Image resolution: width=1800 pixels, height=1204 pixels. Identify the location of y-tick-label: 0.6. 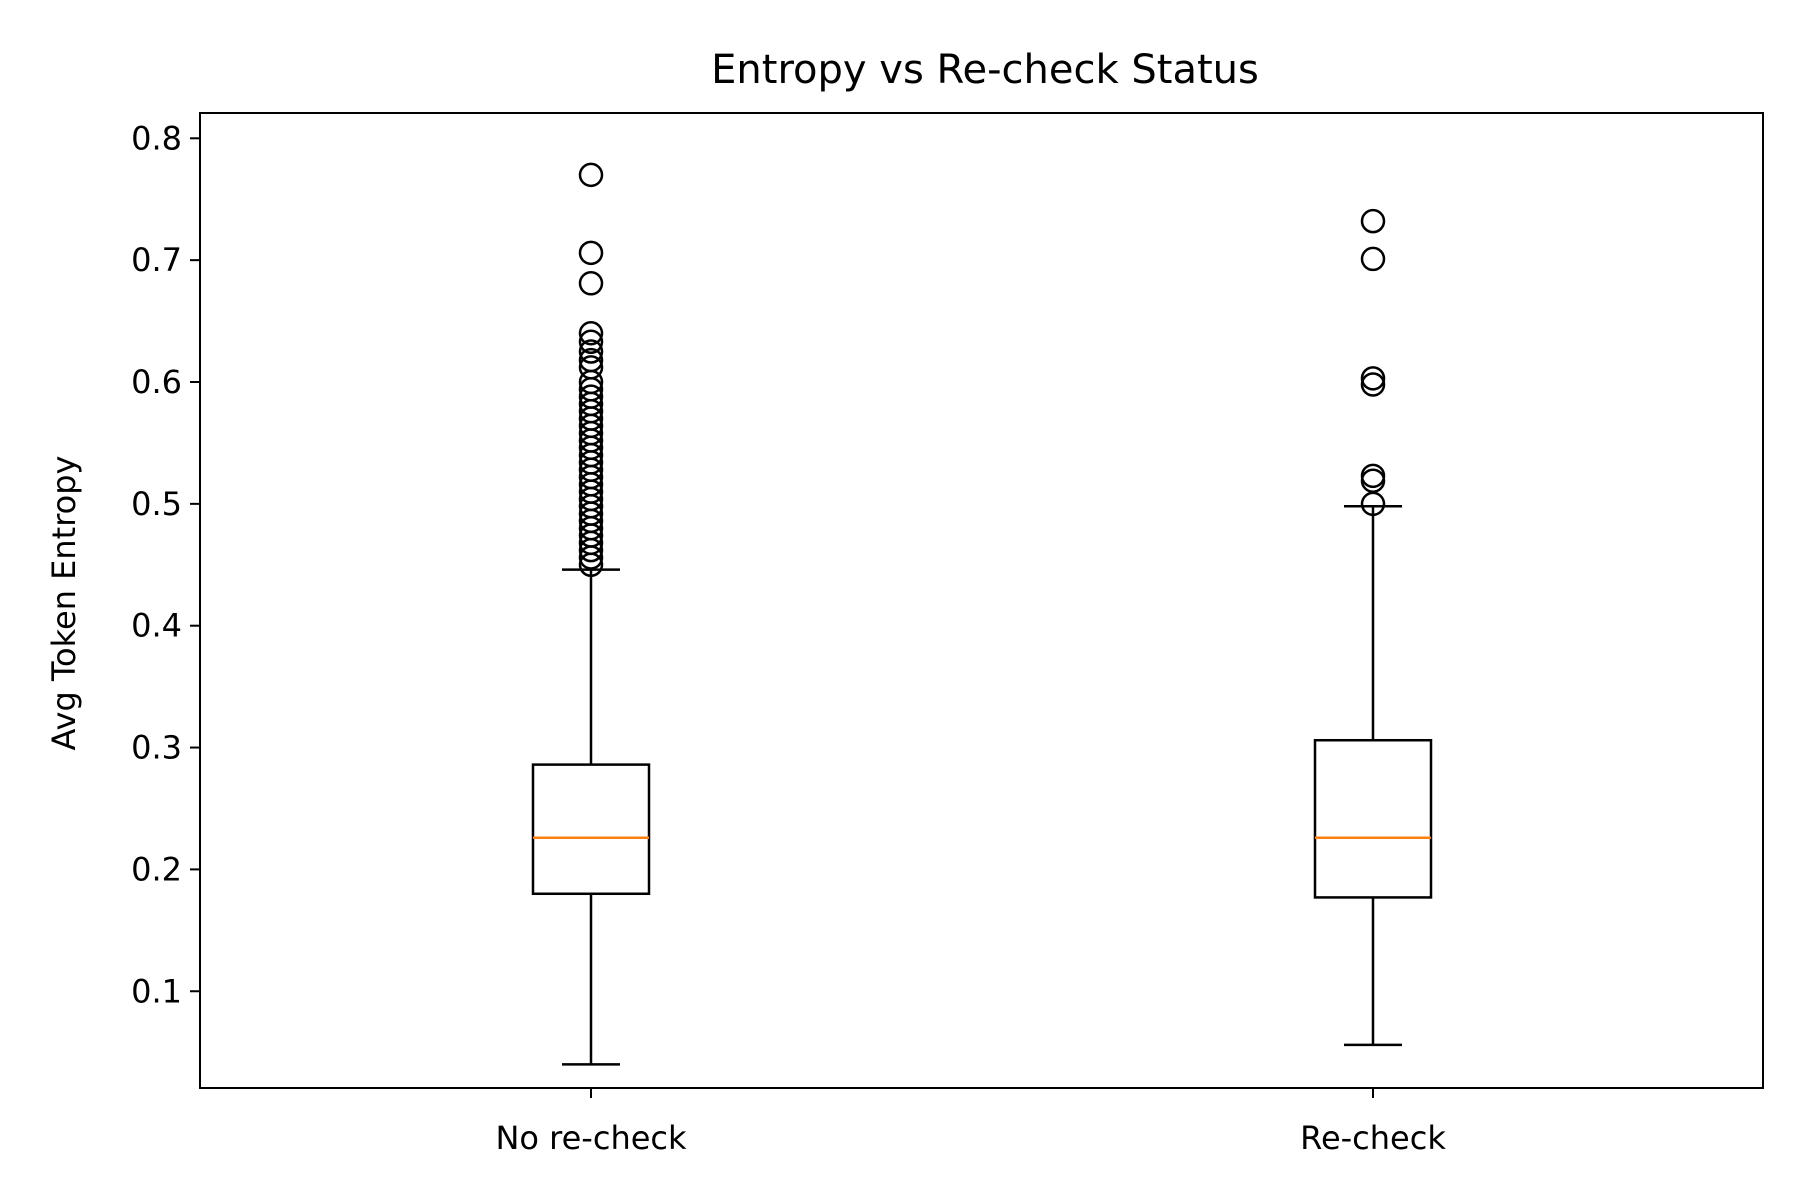
(156, 382).